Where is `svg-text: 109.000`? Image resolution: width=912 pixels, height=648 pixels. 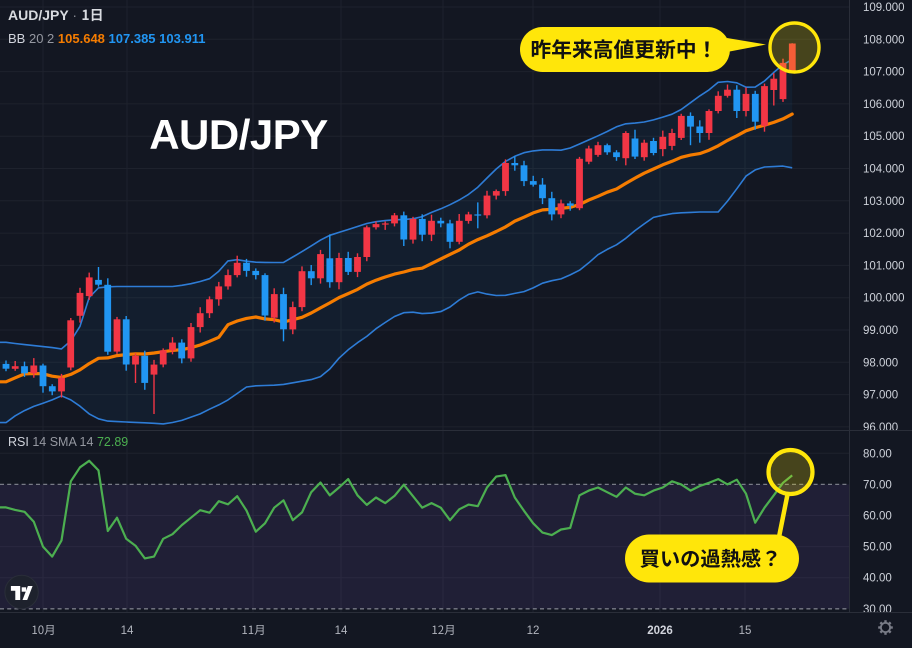
svg-text: 109.000 is located at coordinates (884, 8).